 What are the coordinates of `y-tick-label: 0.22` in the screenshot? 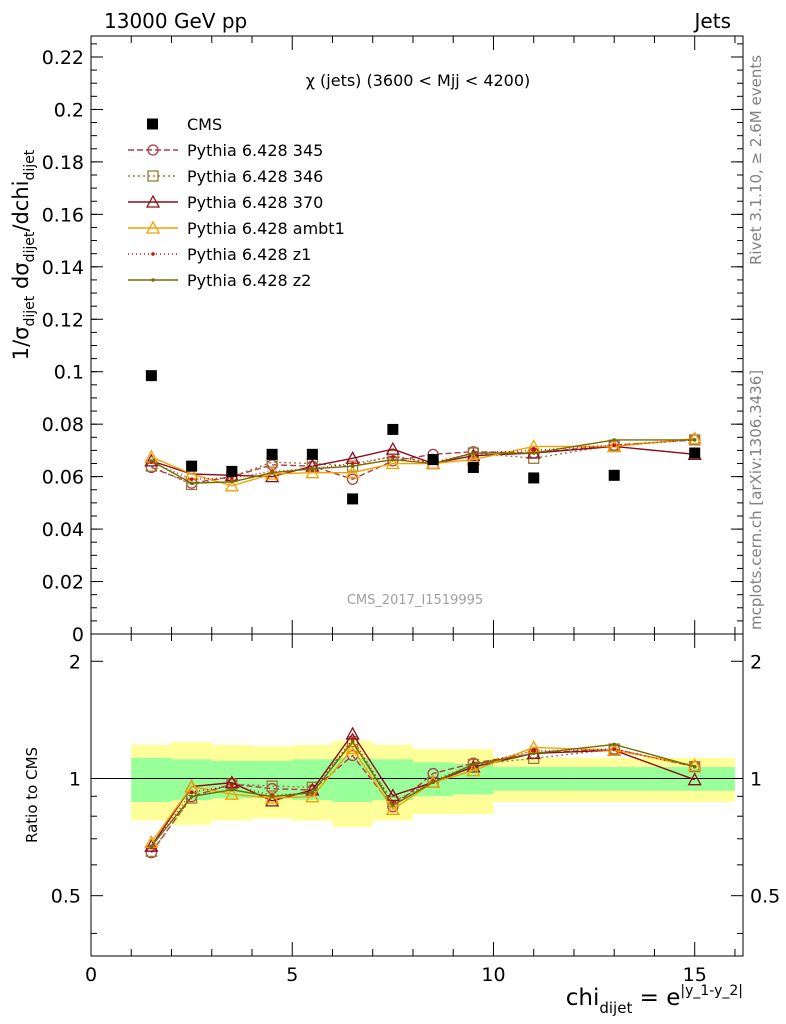 It's located at (63, 58).